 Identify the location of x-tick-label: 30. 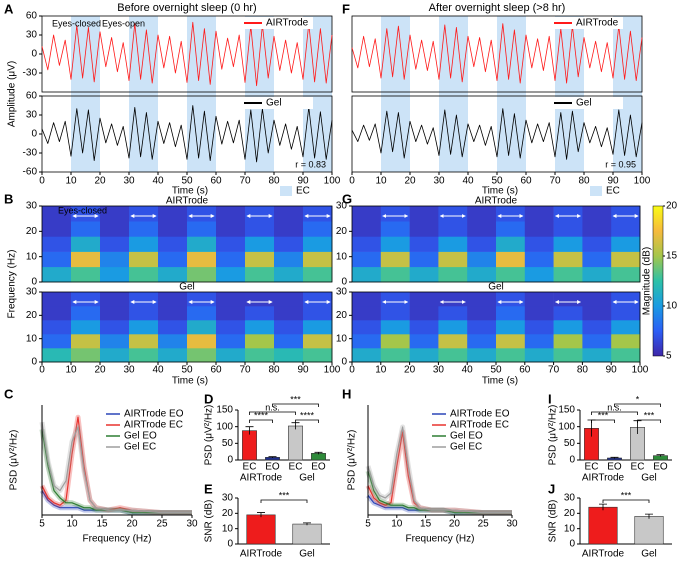
(129, 370).